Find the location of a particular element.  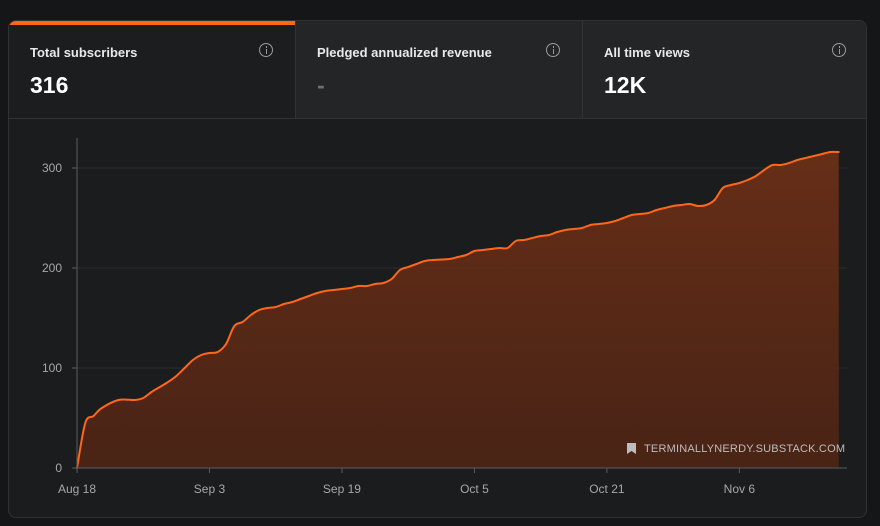

stat-value: - is located at coordinates (321, 85).